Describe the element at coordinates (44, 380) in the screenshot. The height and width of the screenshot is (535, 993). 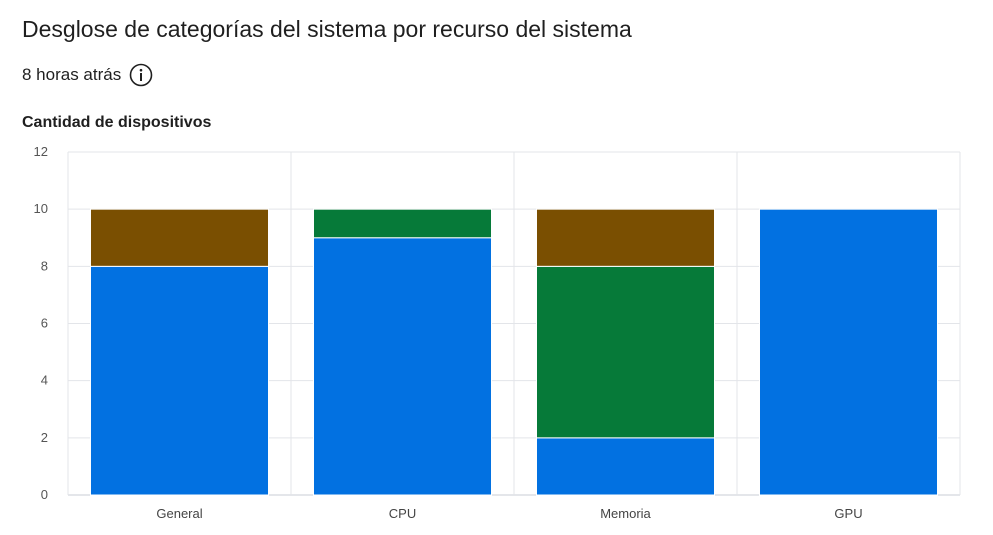
I see `y-tick-label: 4` at that location.